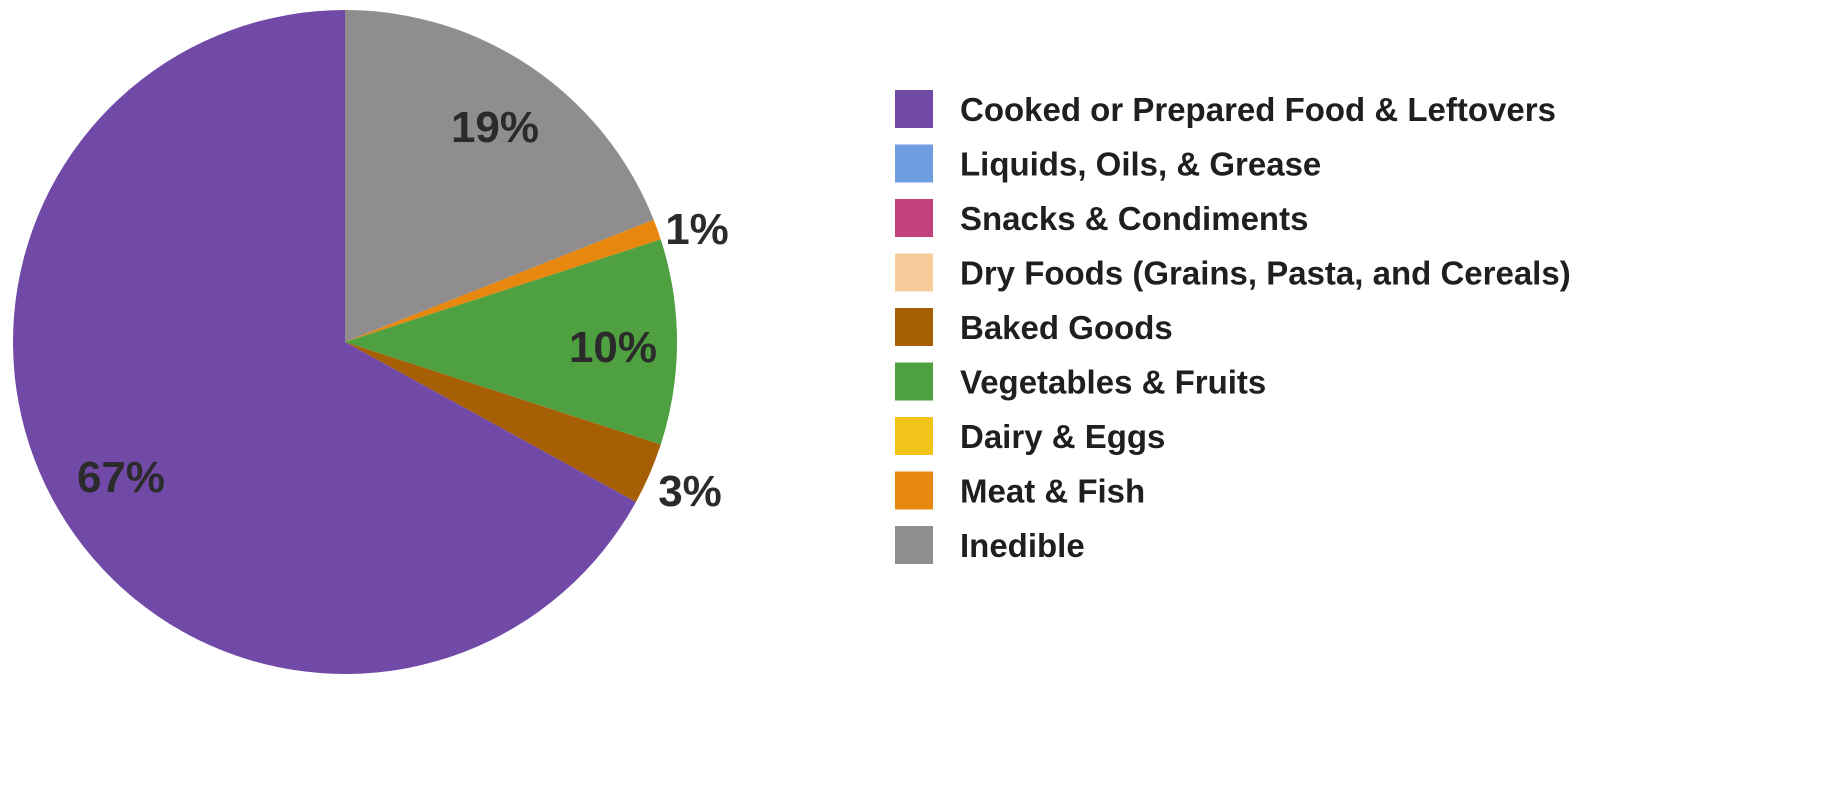 The image size is (1845, 786). I want to click on legend-item-baked-goods: Baked Goods, so click(1034, 327).